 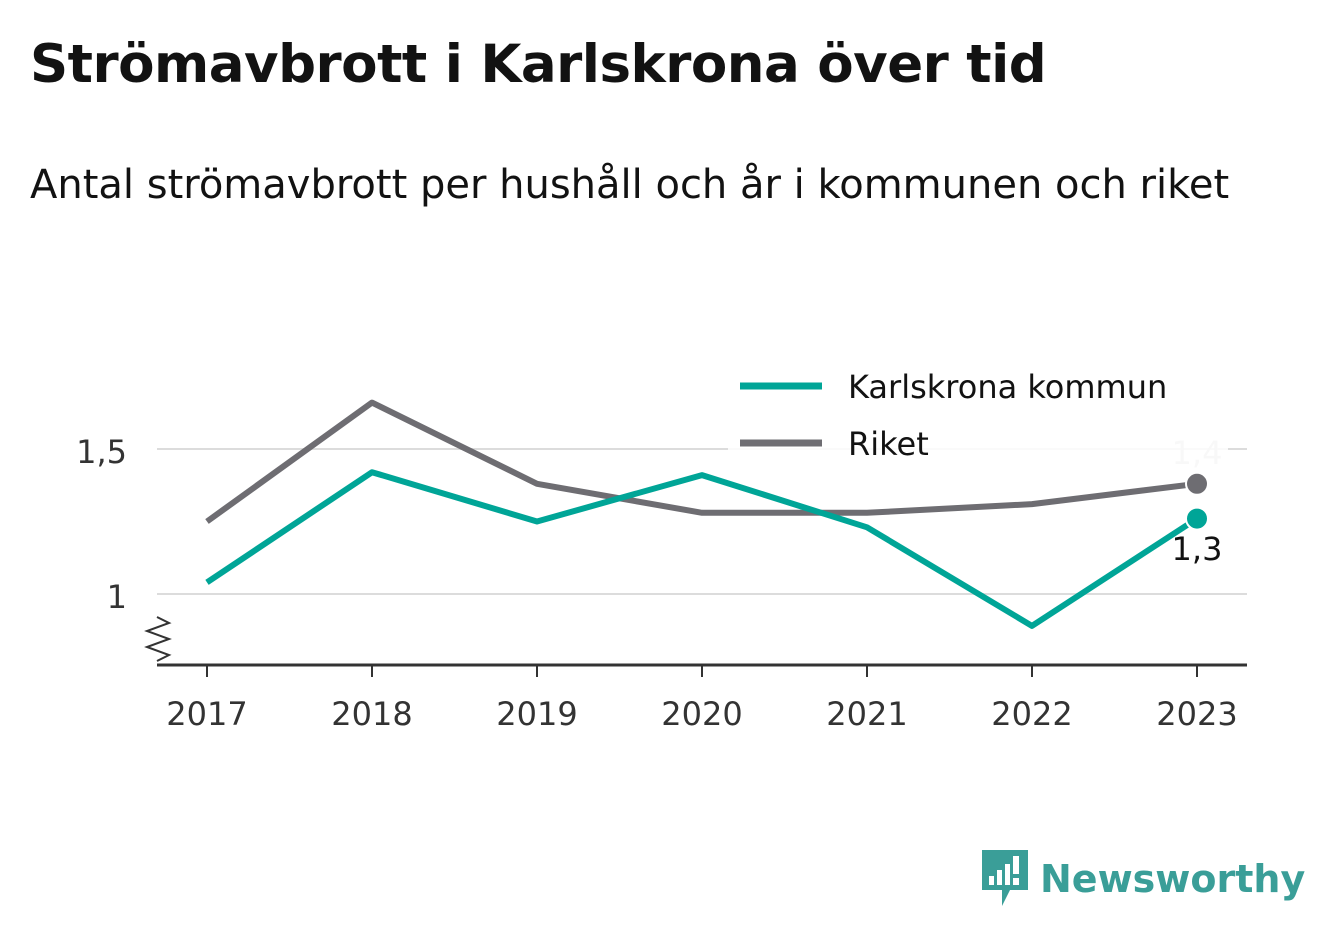 What do you see at coordinates (538, 64) in the screenshot?
I see `chart-title: Strömavbrott i Karlskrona över tid` at bounding box center [538, 64].